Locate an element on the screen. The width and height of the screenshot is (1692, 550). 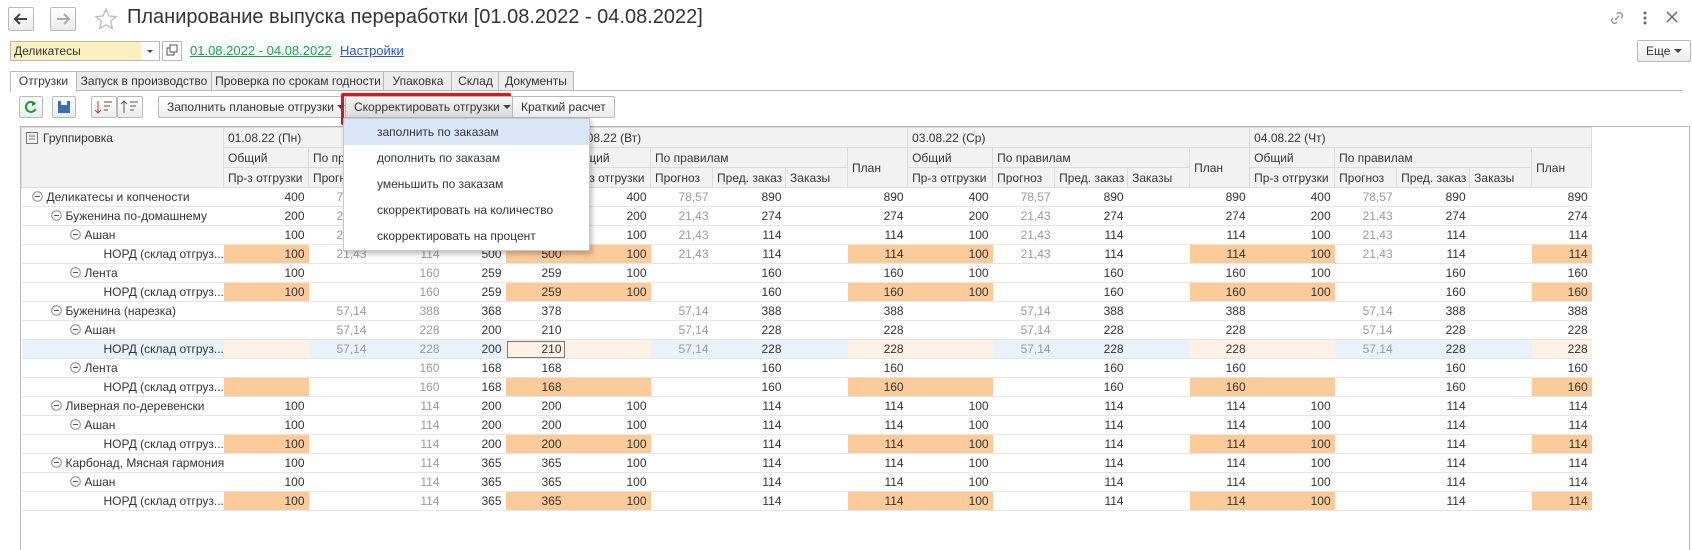
settings-link: Настройки is located at coordinates (372, 50).